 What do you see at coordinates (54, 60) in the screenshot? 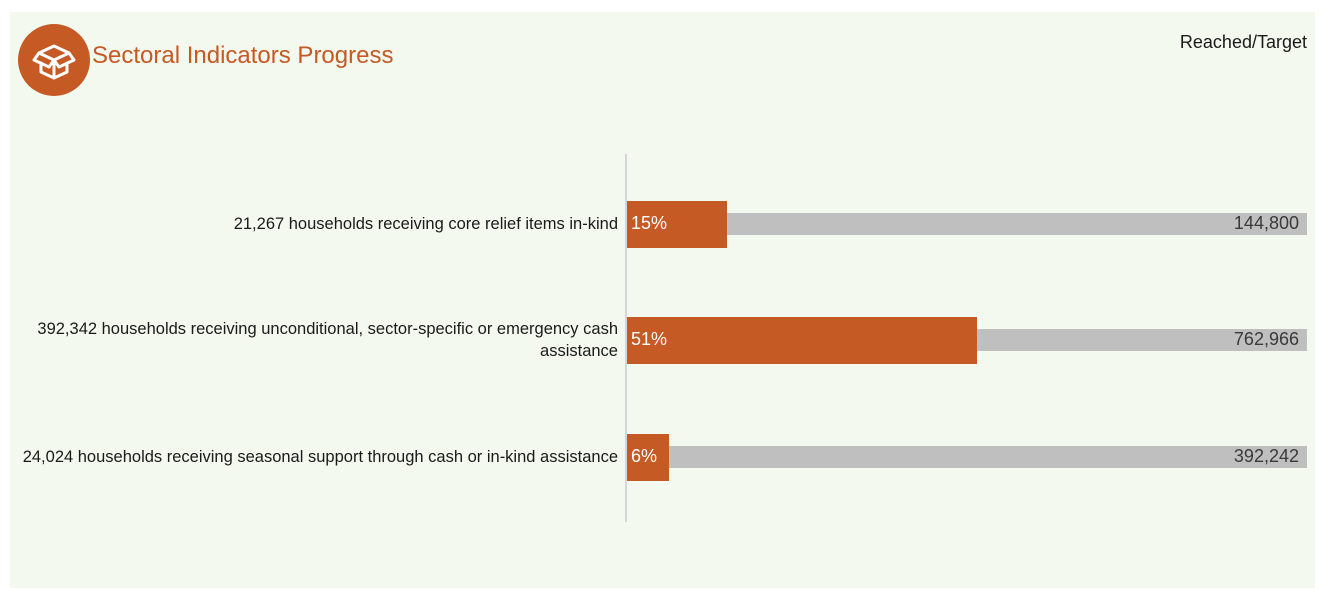
I see `open-box-icon` at bounding box center [54, 60].